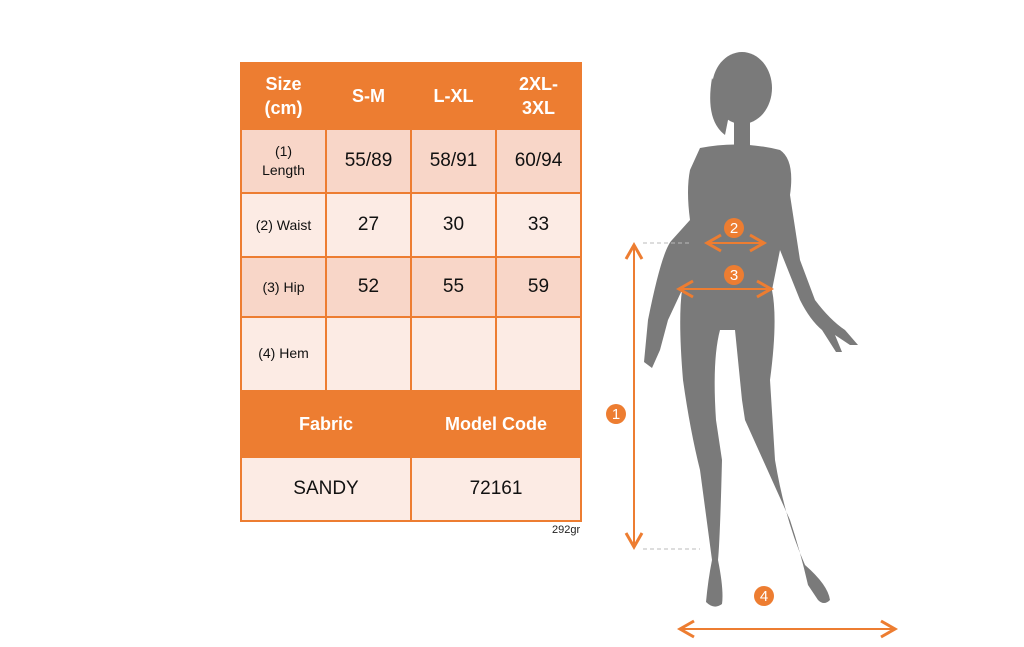  I want to click on marker-3-icon, so click(734, 275).